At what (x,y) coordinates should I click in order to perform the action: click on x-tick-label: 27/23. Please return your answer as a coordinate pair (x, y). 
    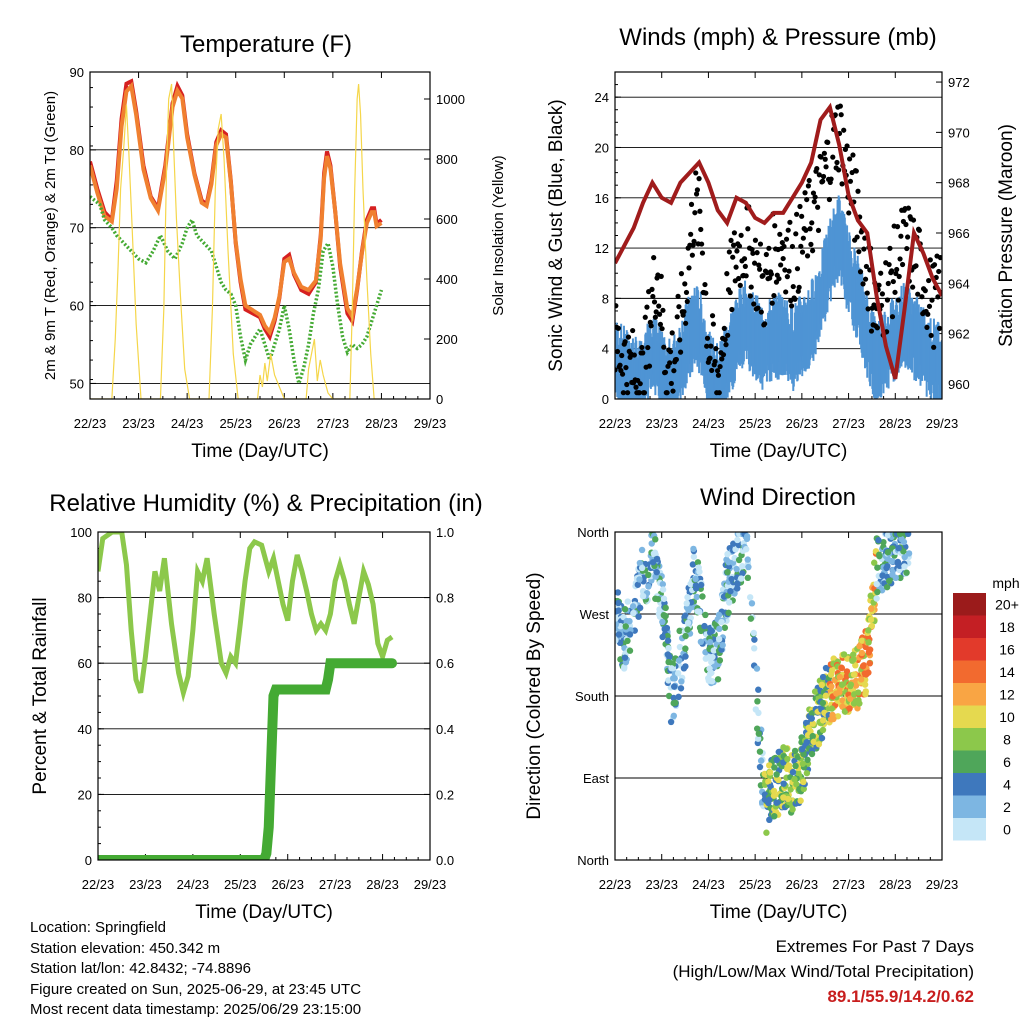
    Looking at the image, I should click on (335, 884).